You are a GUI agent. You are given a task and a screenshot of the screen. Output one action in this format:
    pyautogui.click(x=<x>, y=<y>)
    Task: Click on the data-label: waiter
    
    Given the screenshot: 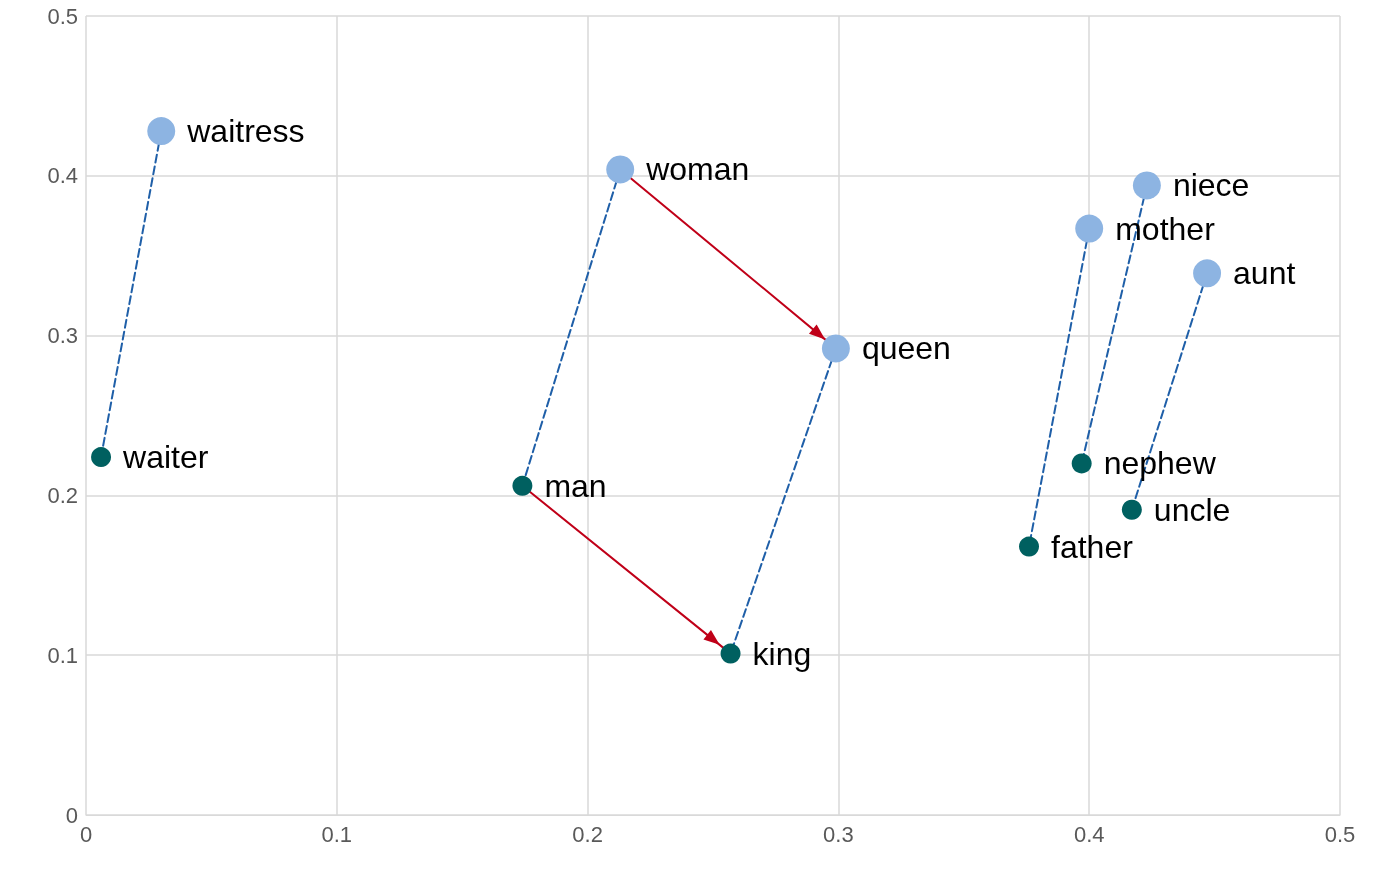 What is the action you would take?
    pyautogui.click(x=165, y=457)
    